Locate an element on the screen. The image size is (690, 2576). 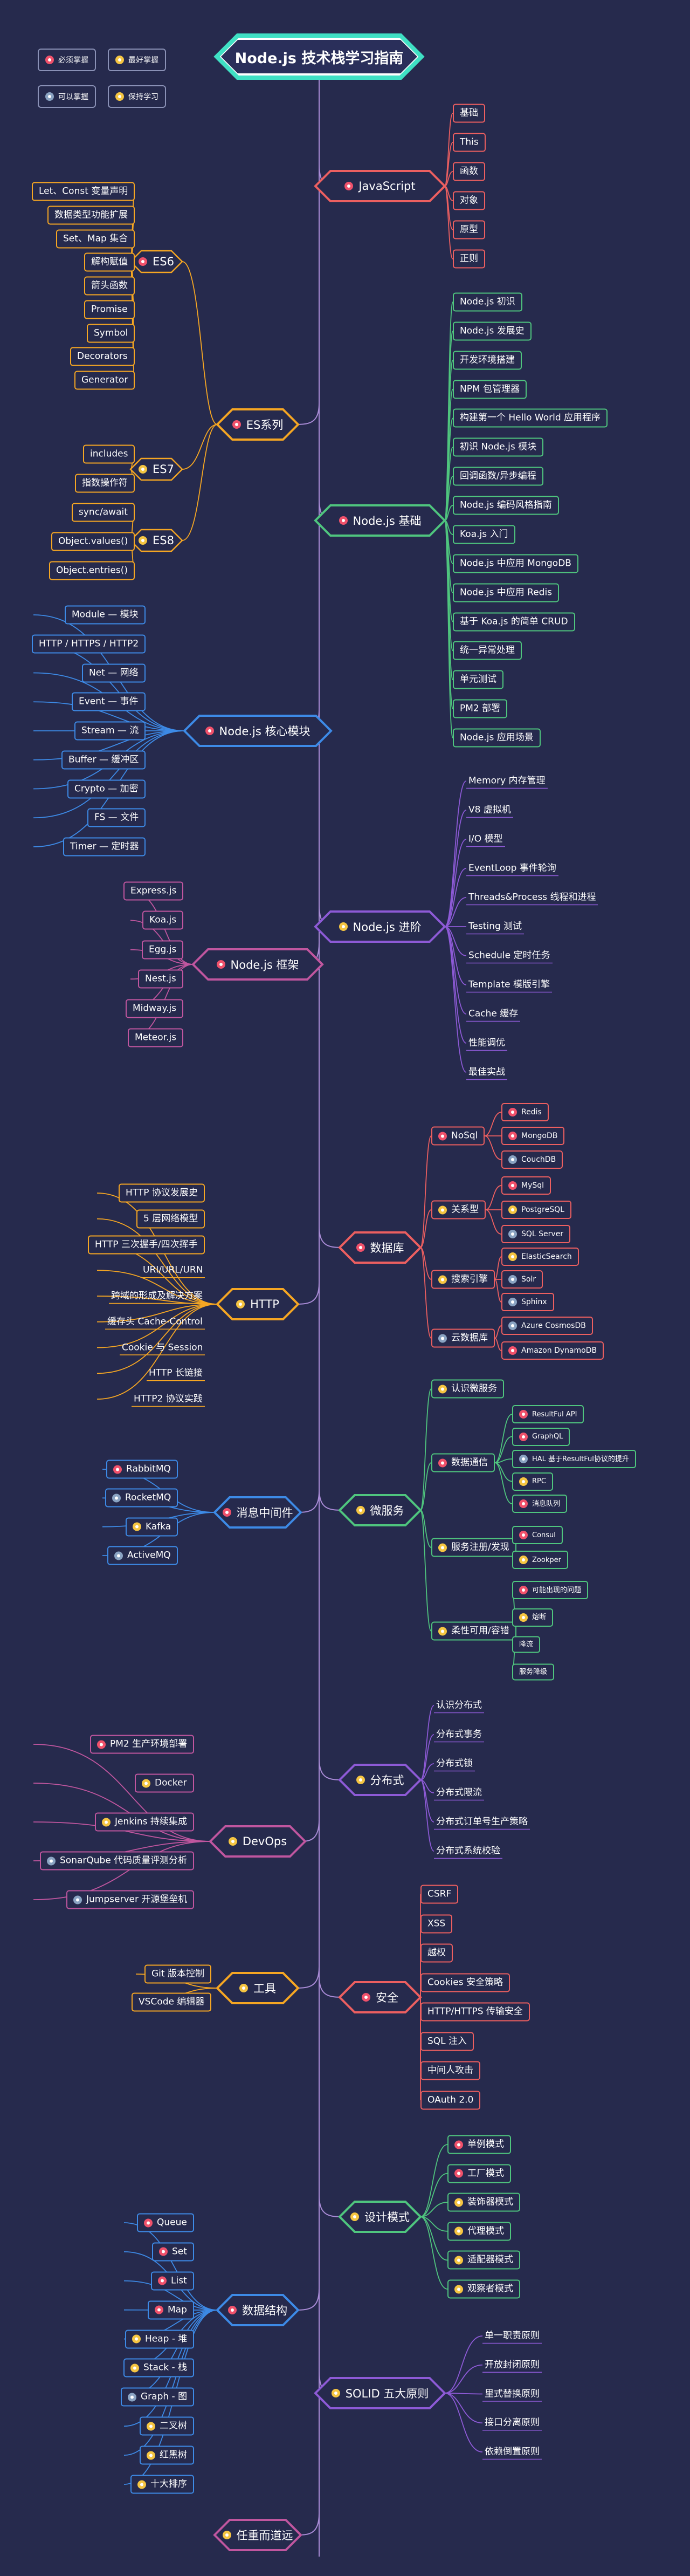
topic-label: 搜索引擎 is located at coordinates (470, 1279).